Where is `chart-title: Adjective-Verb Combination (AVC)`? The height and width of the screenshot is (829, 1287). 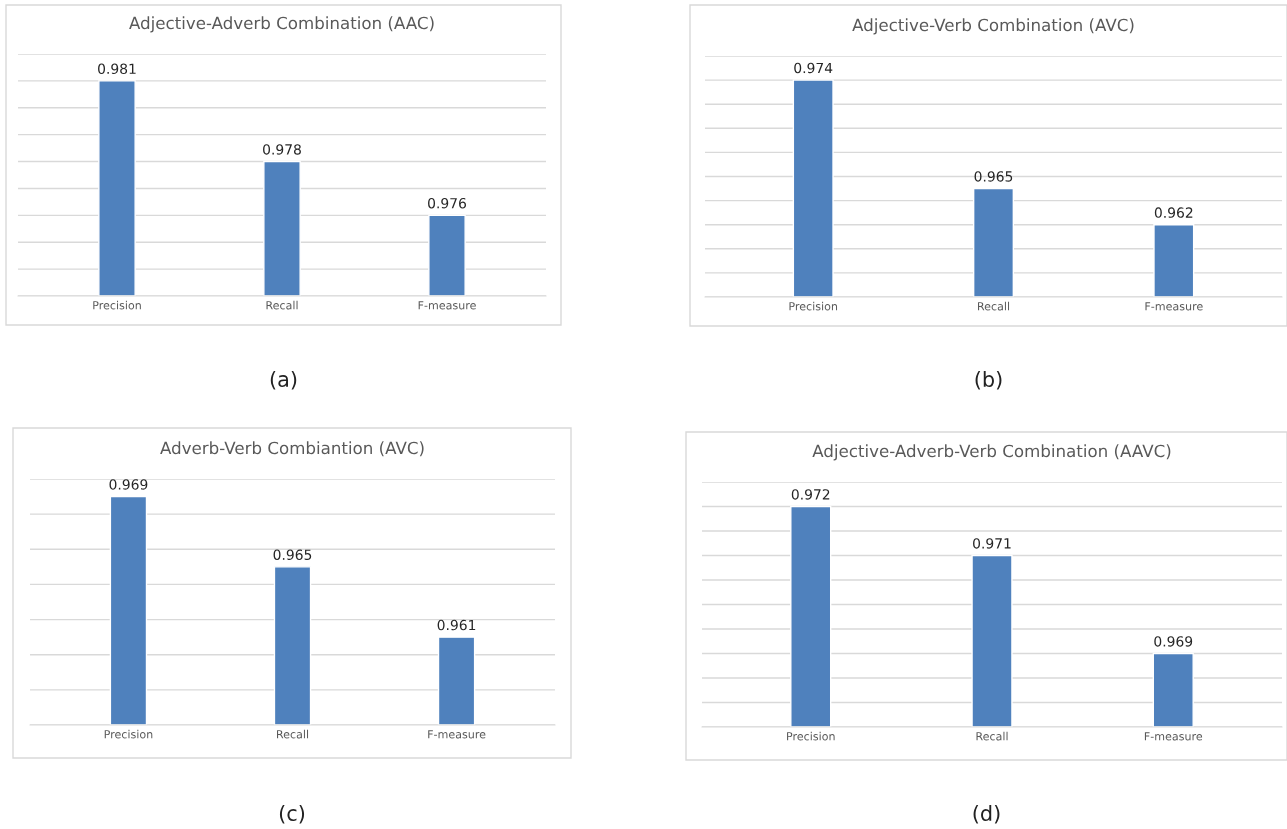 chart-title: Adjective-Verb Combination (AVC) is located at coordinates (993, 26).